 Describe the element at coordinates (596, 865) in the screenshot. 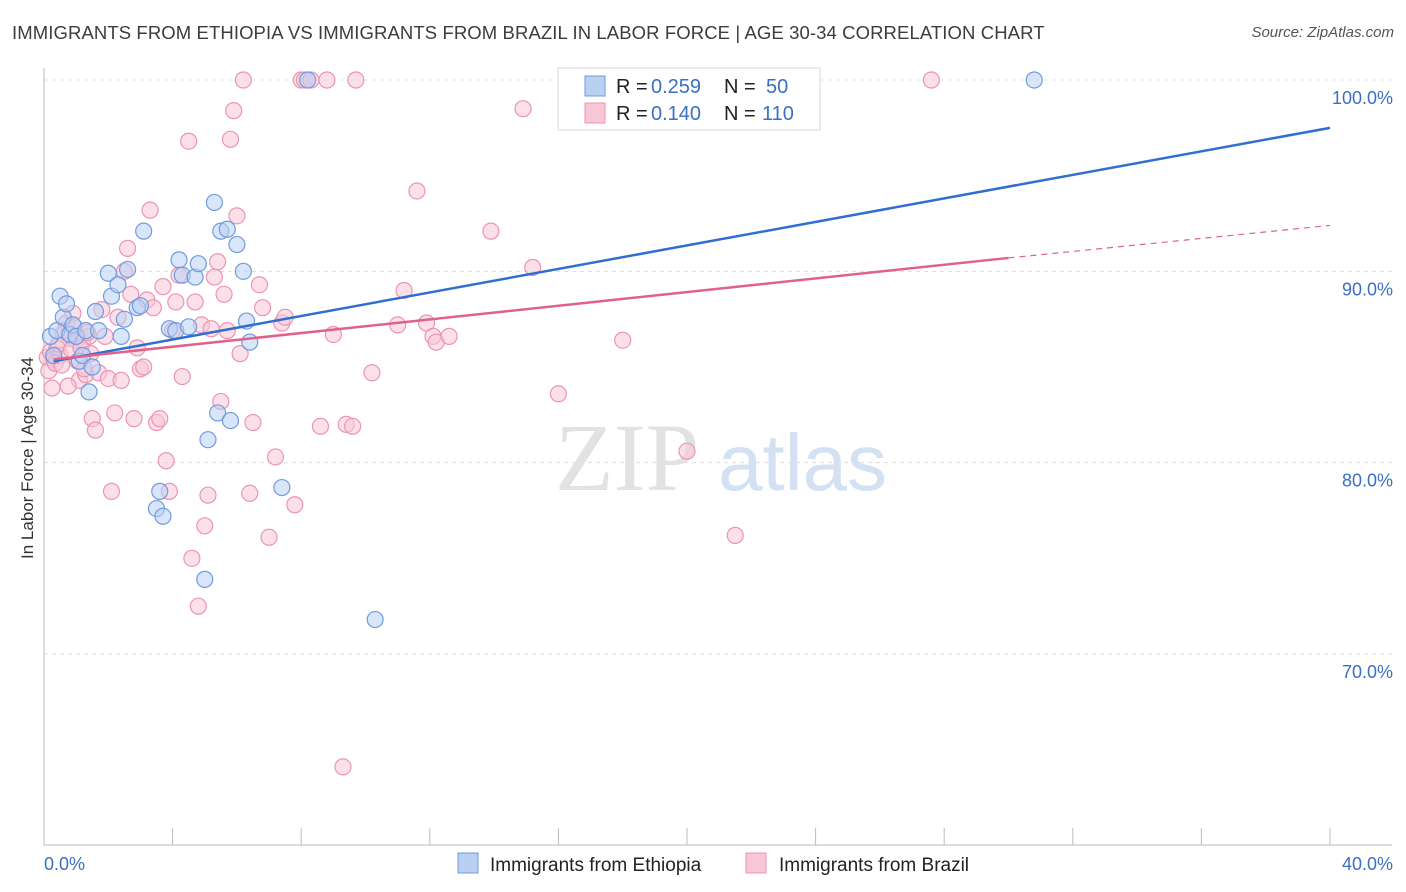

I see `bottom-legend-label-ethiopia: Immigrants from Ethiopia` at that location.